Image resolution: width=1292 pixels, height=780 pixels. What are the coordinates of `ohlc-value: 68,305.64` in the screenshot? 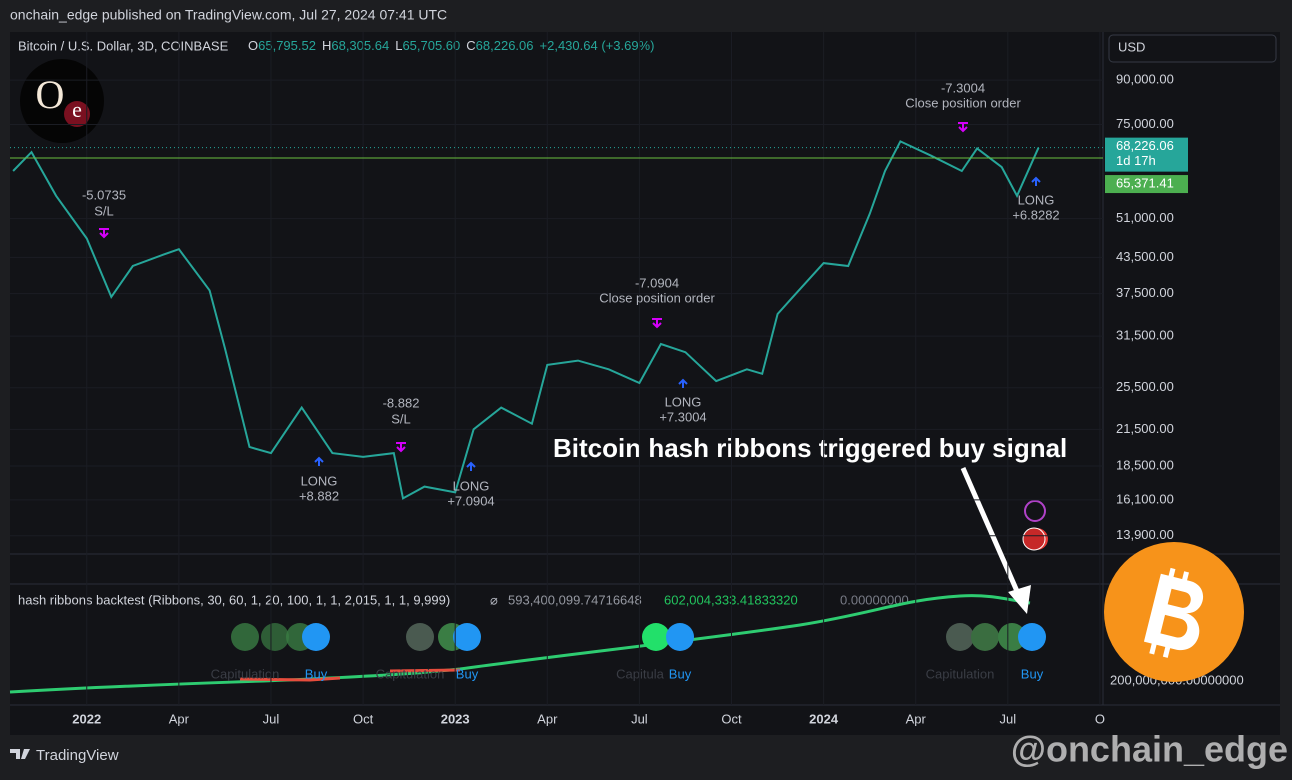 It's located at (360, 45).